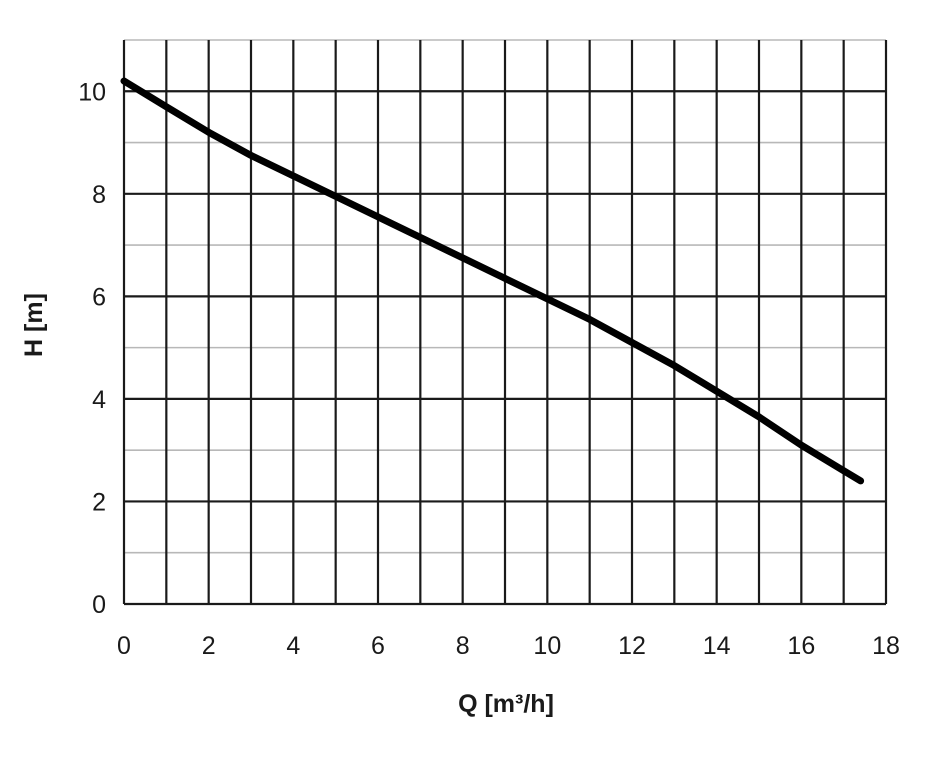 The image size is (930, 758). Describe the element at coordinates (99, 502) in the screenshot. I see `y-tick-label: 2` at that location.